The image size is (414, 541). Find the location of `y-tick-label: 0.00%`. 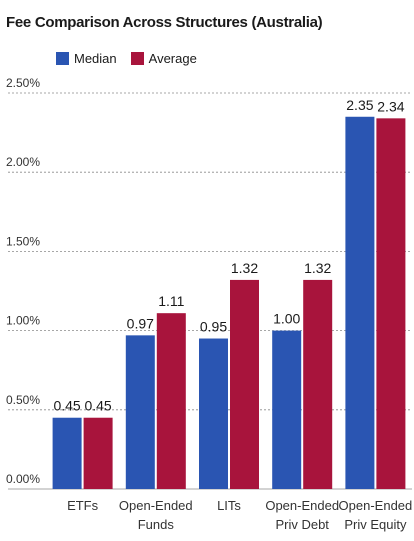

y-tick-label: 0.00% is located at coordinates (23, 479).